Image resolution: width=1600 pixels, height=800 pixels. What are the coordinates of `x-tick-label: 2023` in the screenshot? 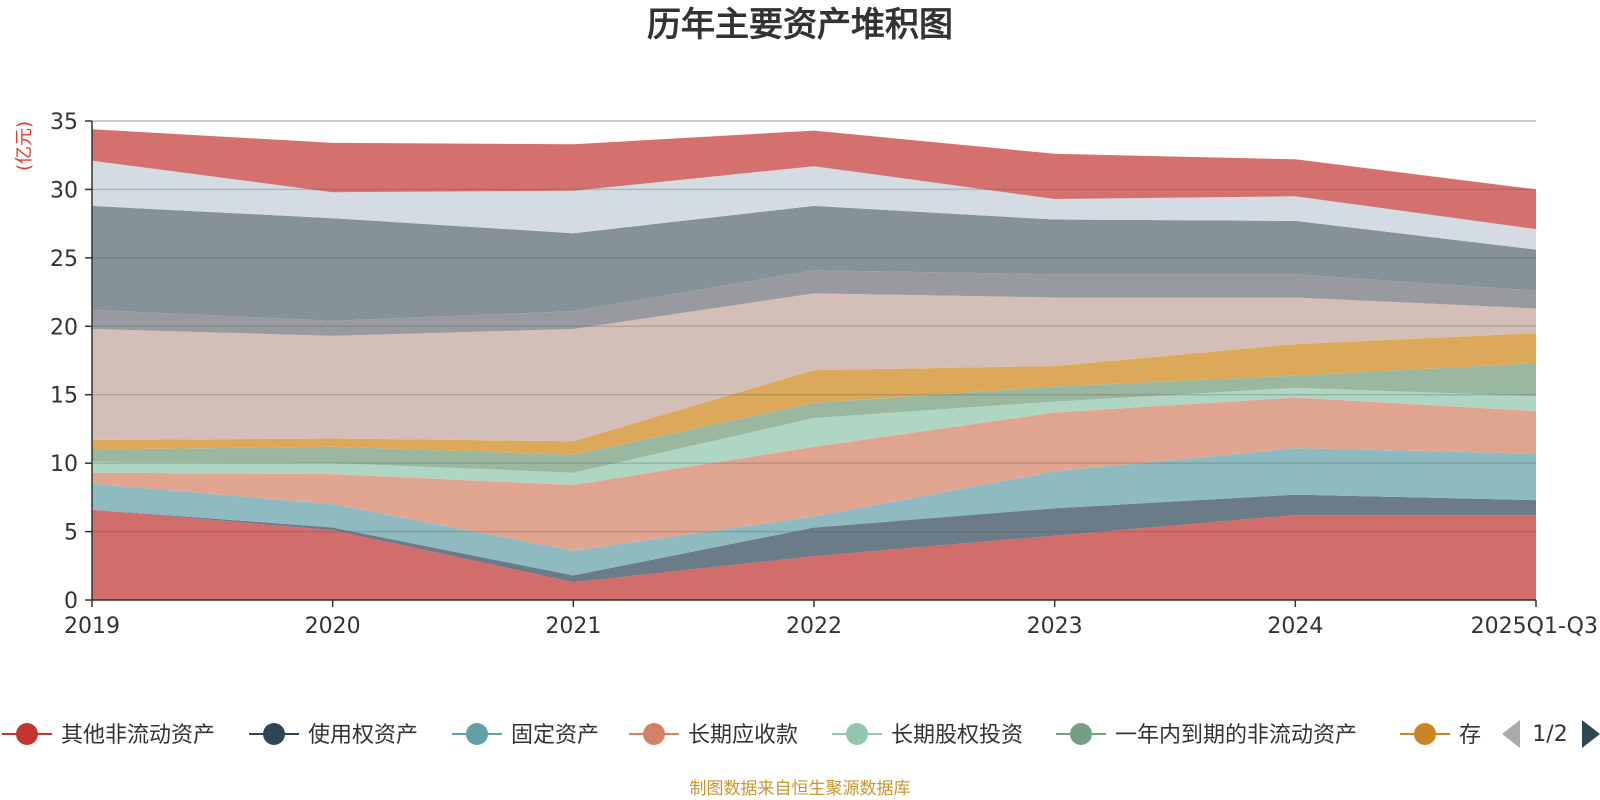 It's located at (1055, 626).